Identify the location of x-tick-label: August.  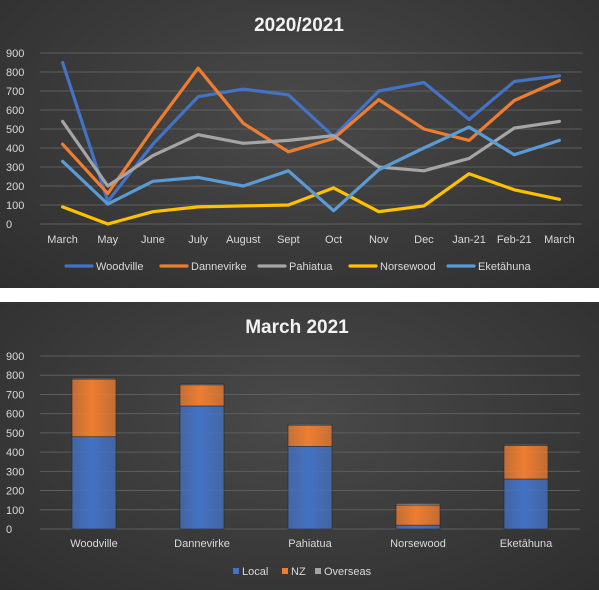
(243, 240).